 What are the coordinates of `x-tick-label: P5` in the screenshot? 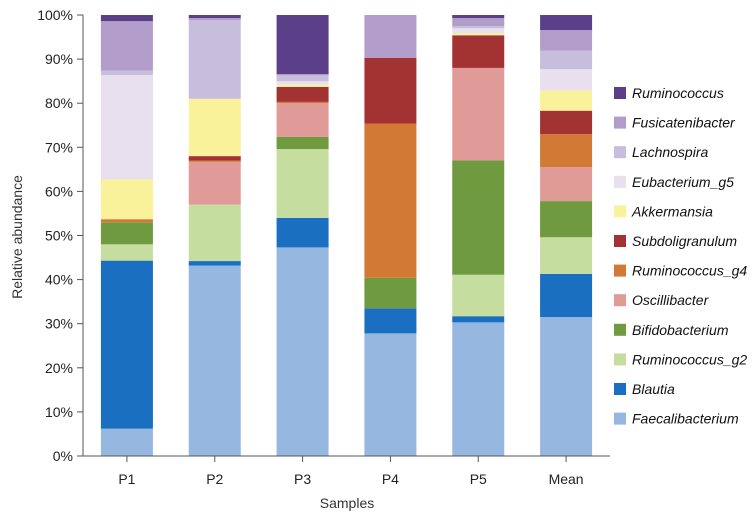 It's located at (478, 479).